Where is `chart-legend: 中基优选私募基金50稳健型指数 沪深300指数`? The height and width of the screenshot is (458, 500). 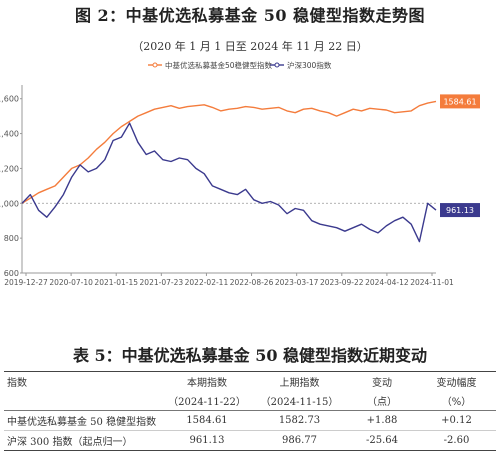
chart-legend: 中基优选私募基金50稳健型指数 沪深300指数 is located at coordinates (240, 65).